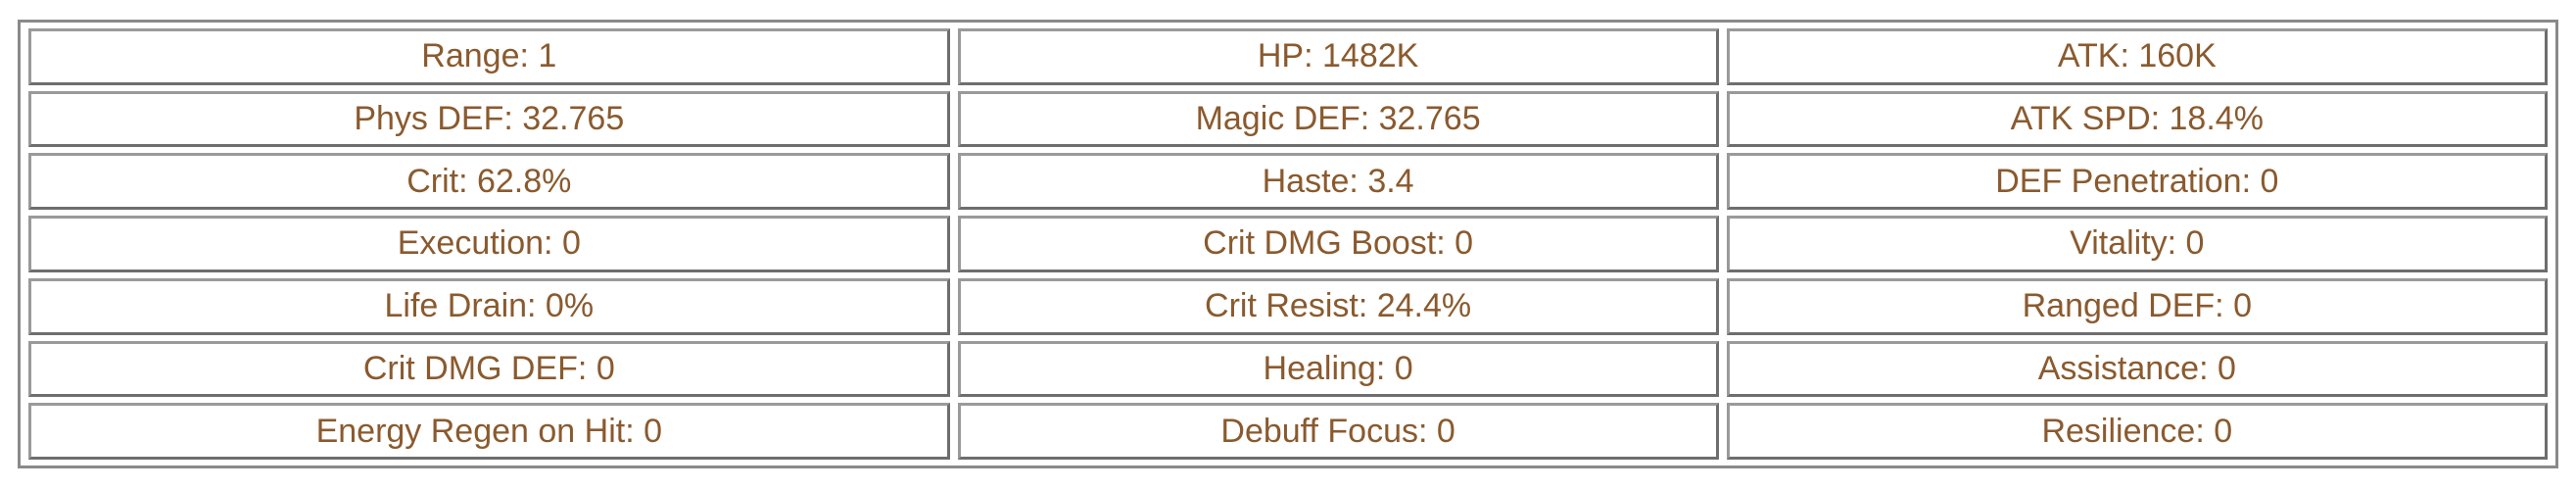 The width and height of the screenshot is (2576, 490). I want to click on stat-cell: Phys DEF: 32.765, so click(489, 119).